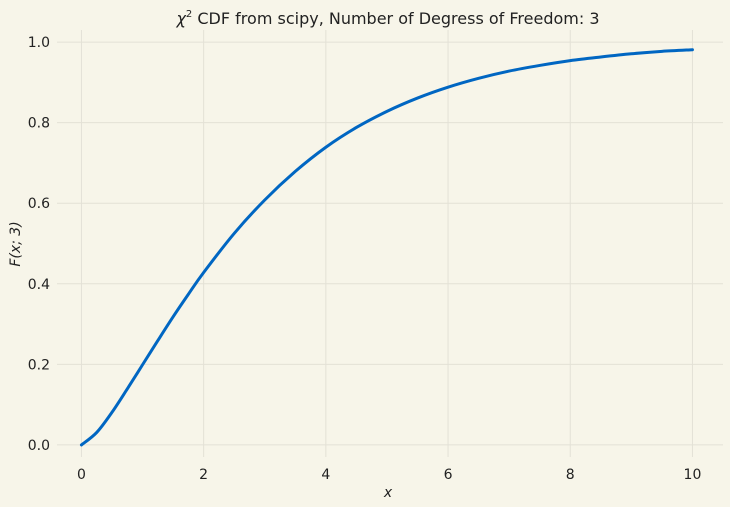 This screenshot has width=730, height=507. What do you see at coordinates (81, 475) in the screenshot?
I see `x-tick-label: 0` at bounding box center [81, 475].